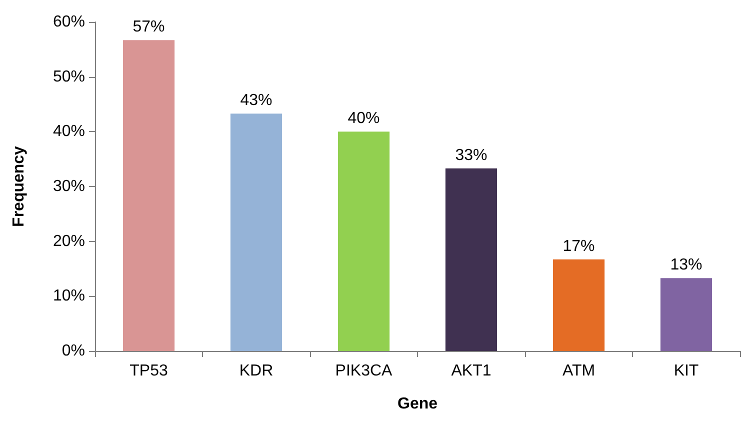 This screenshot has height=423, width=755. What do you see at coordinates (68, 131) in the screenshot?
I see `y-tick-label: 40%` at bounding box center [68, 131].